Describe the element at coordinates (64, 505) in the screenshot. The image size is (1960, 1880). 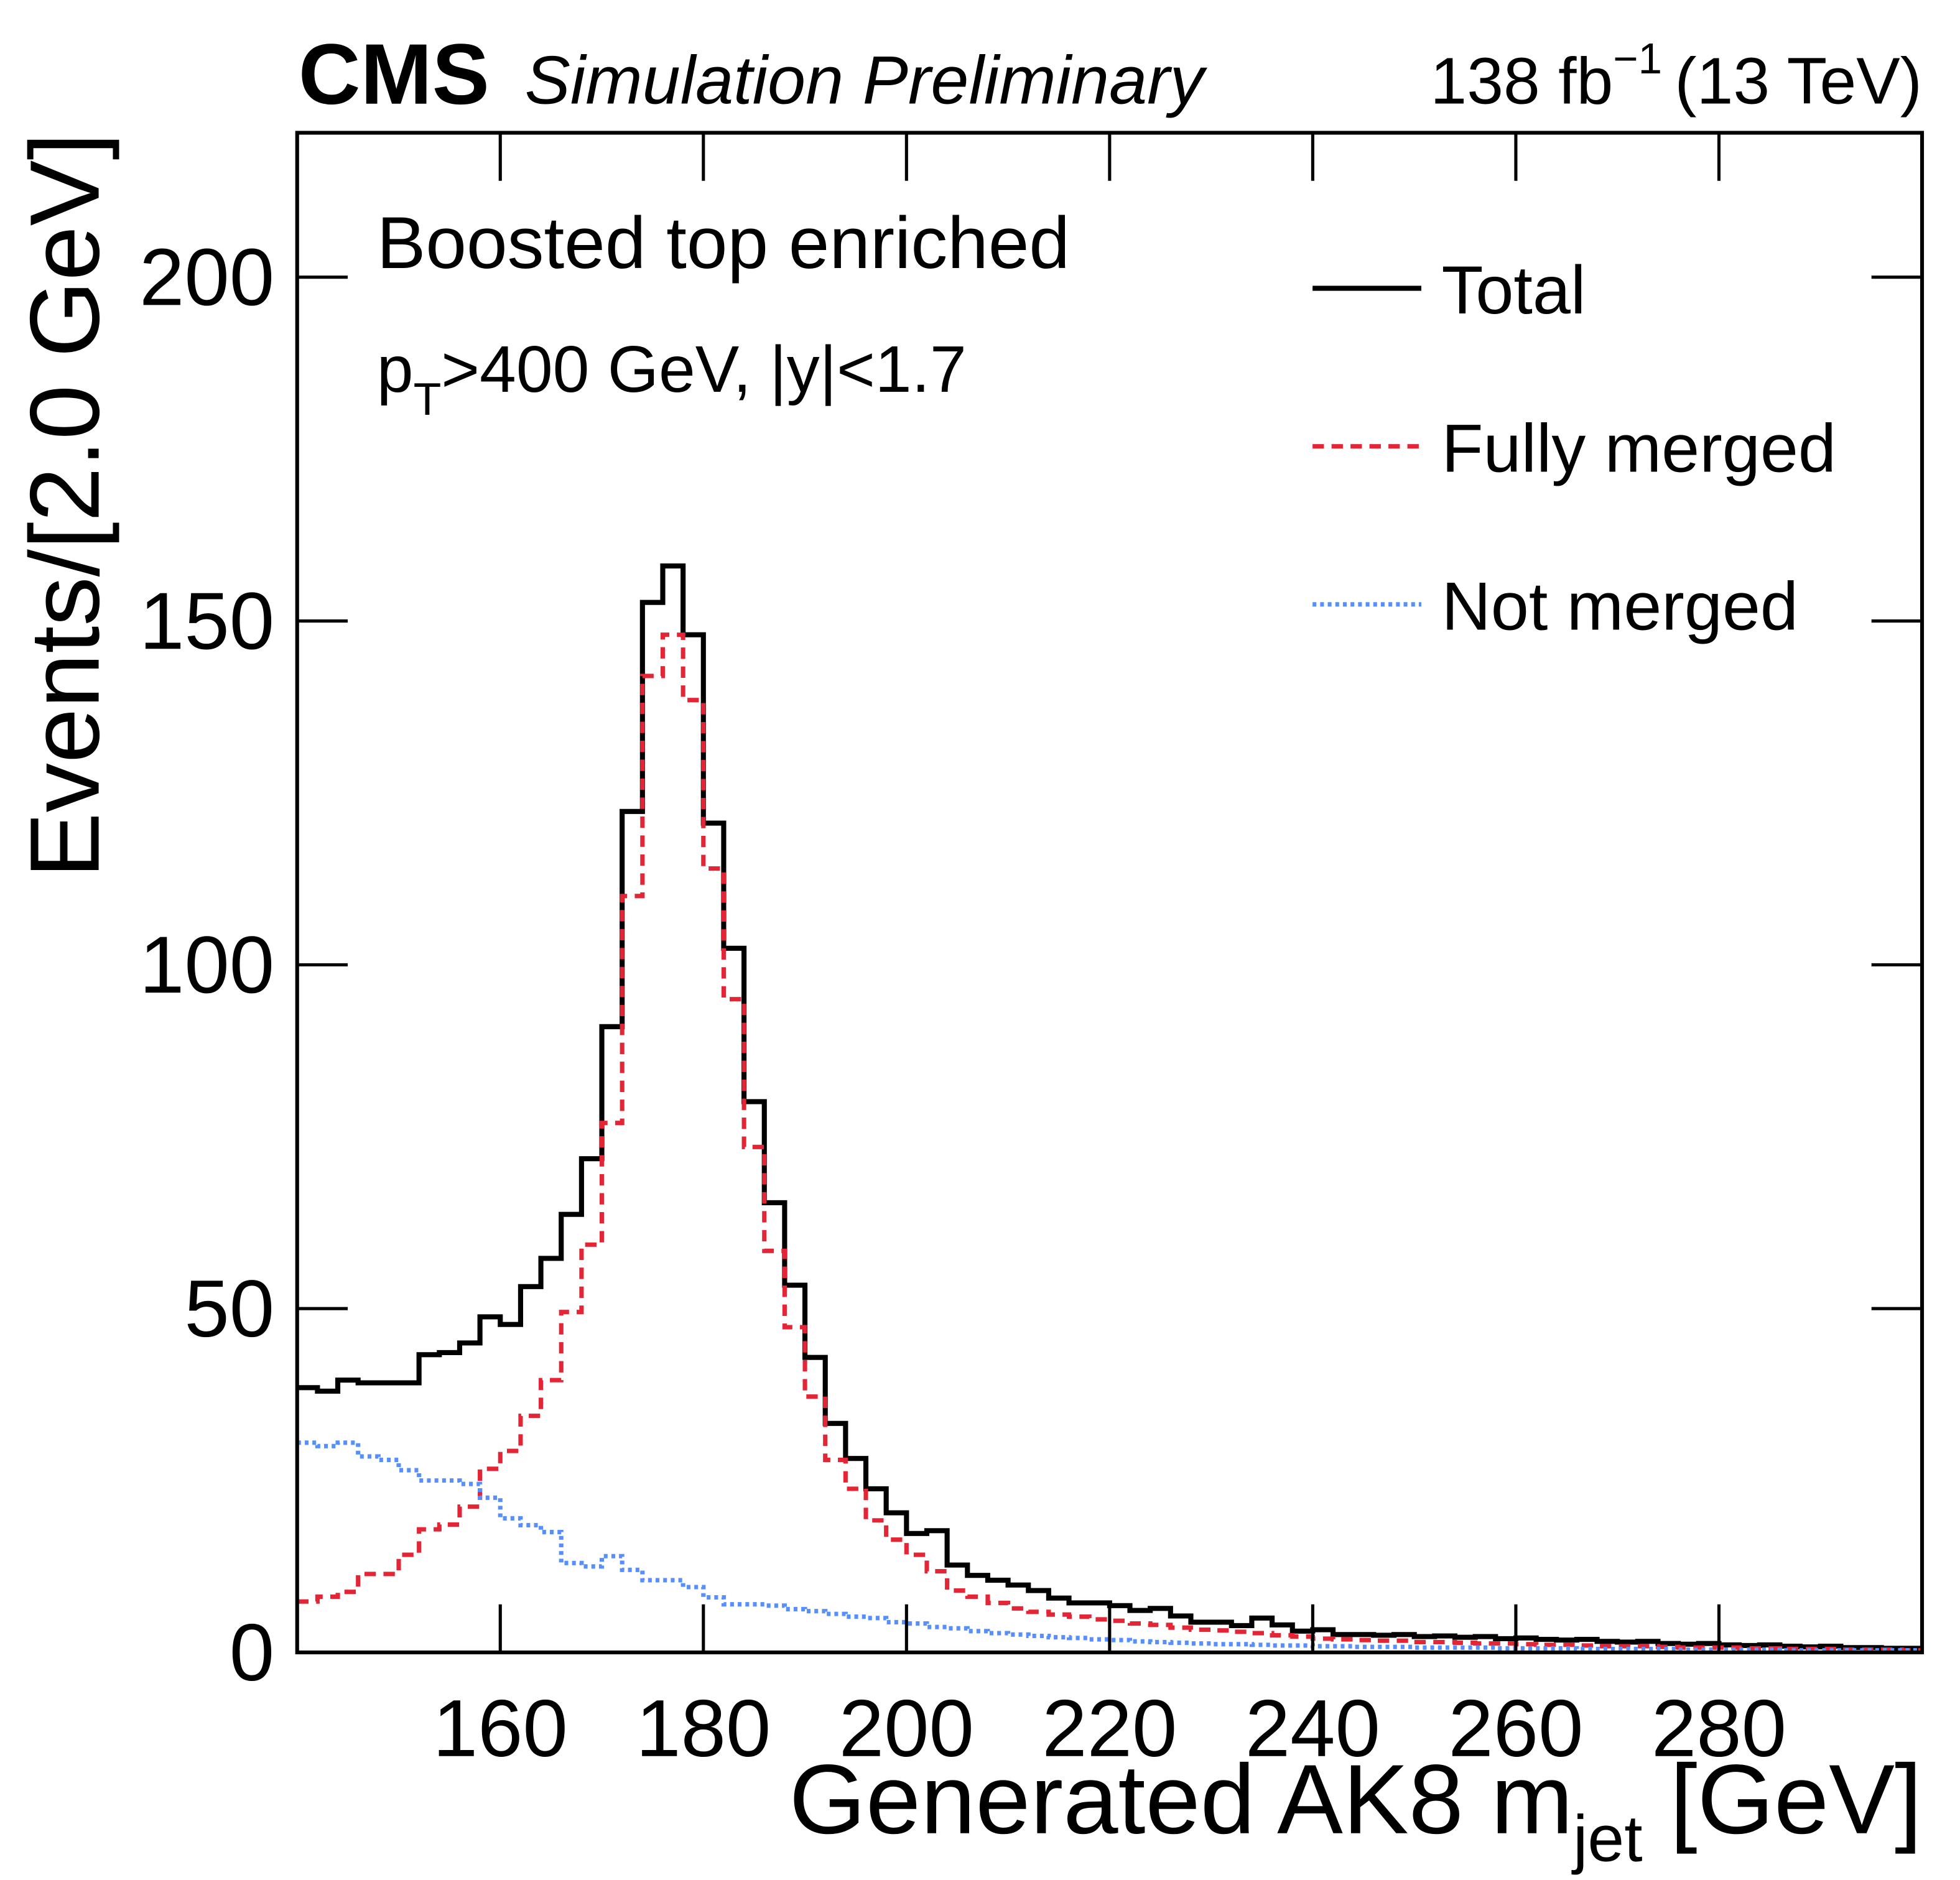
I see `y-axis-title: Events/[2.0 GeV]` at that location.